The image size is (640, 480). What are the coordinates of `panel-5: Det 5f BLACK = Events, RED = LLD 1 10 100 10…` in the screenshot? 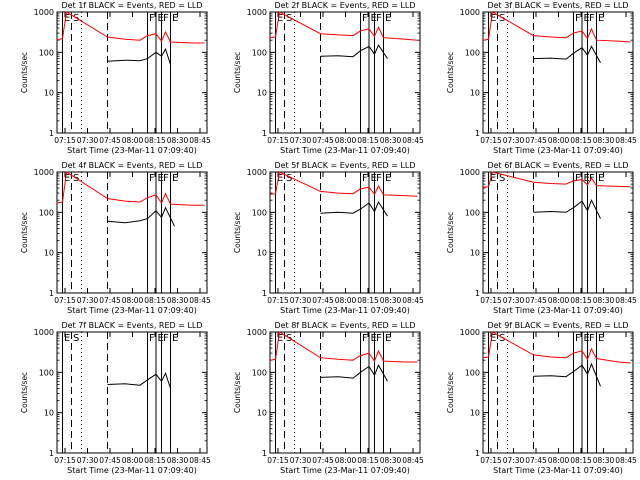 It's located at (328, 238).